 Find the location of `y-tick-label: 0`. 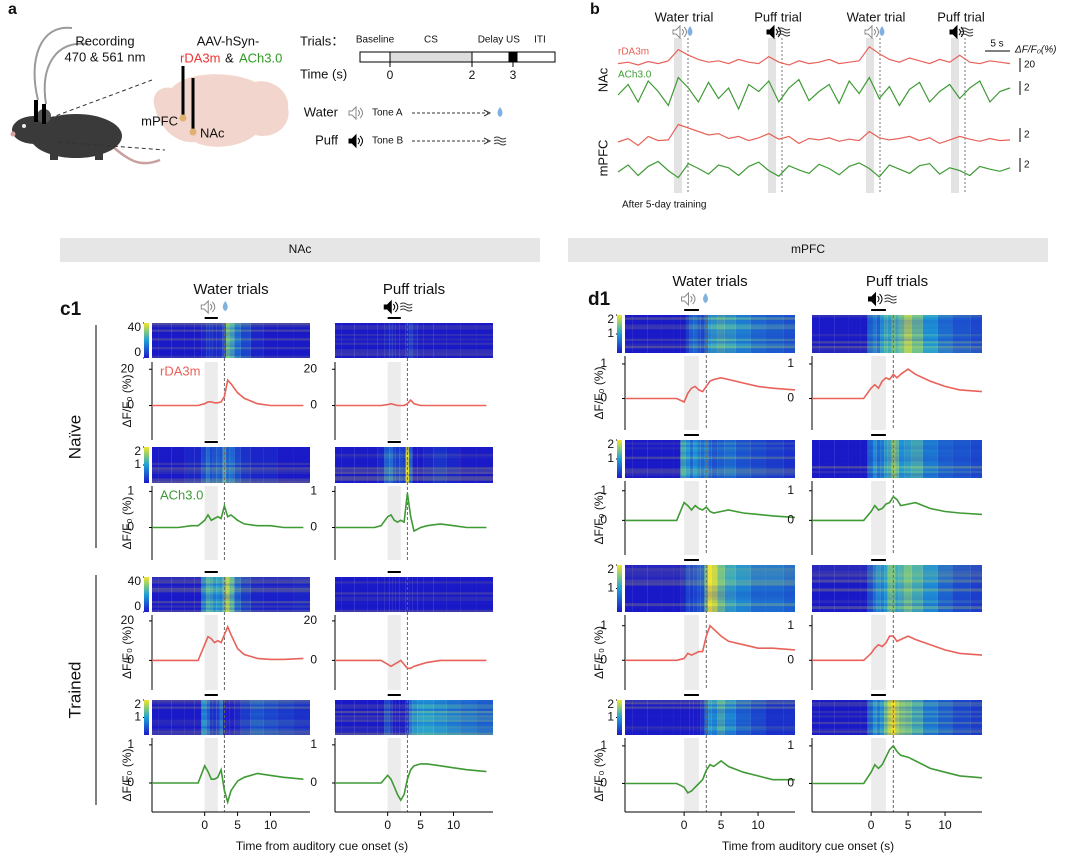

y-tick-label: 0 is located at coordinates (790, 398).